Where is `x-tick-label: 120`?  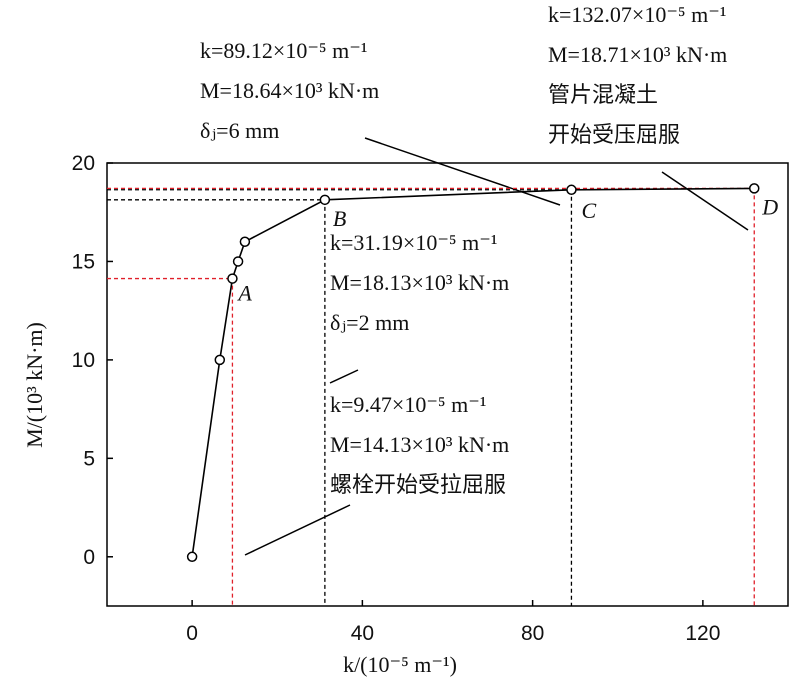
x-tick-label: 120 is located at coordinates (702, 633).